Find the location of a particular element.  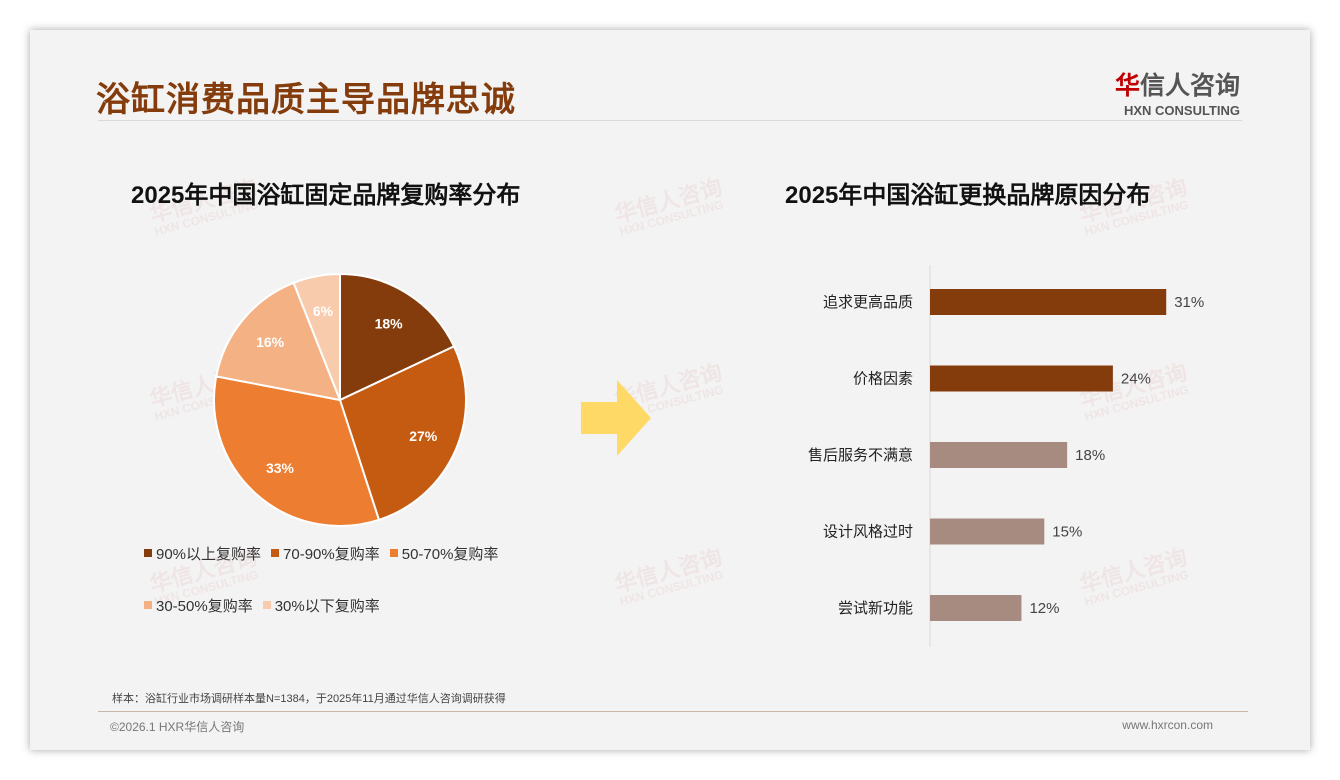

website-url: www.hxrcon.com is located at coordinates (1167, 725).